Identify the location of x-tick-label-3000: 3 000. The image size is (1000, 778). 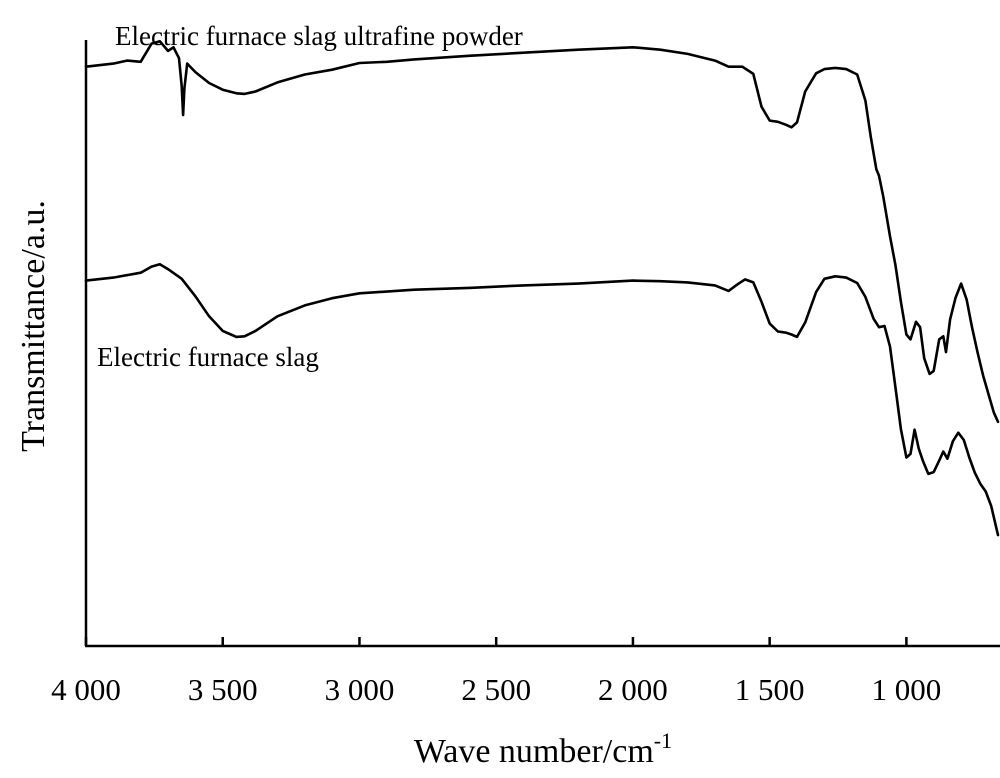
(360, 689).